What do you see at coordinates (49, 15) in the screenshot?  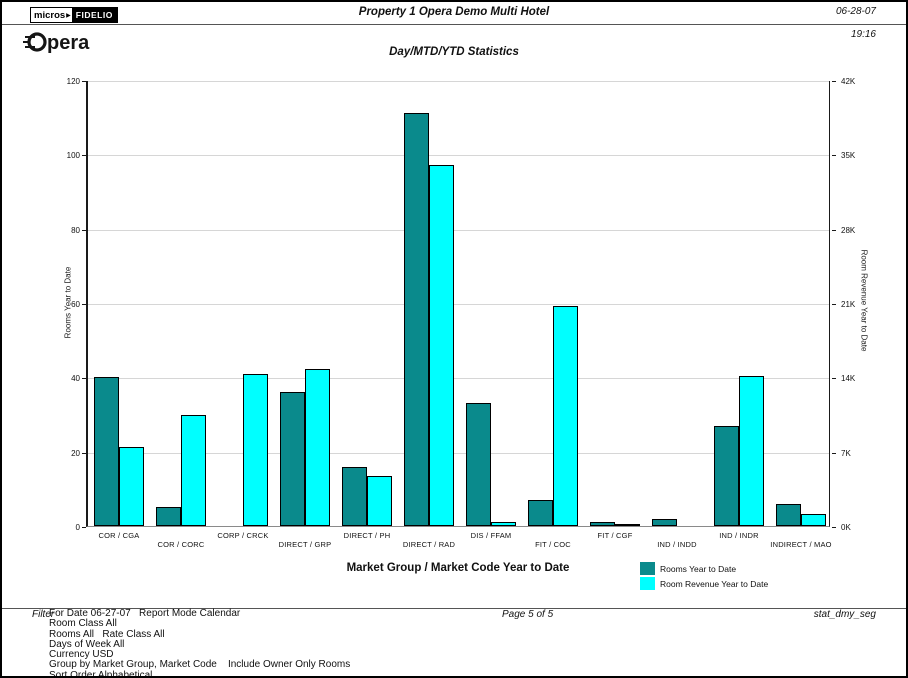 I see `micros-logo-text: micros` at bounding box center [49, 15].